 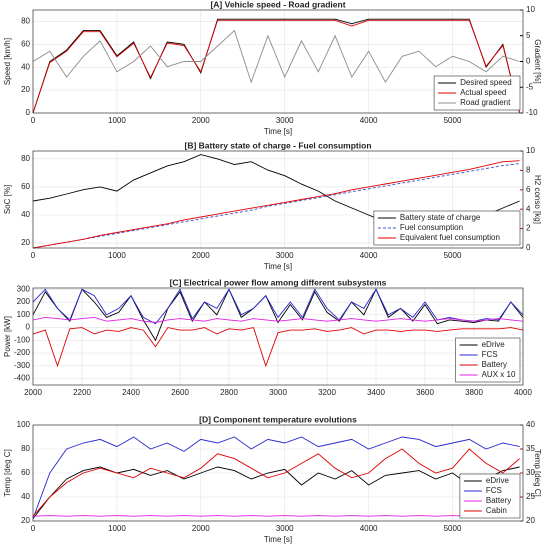 I want to click on legend-box, so click(x=447, y=228).